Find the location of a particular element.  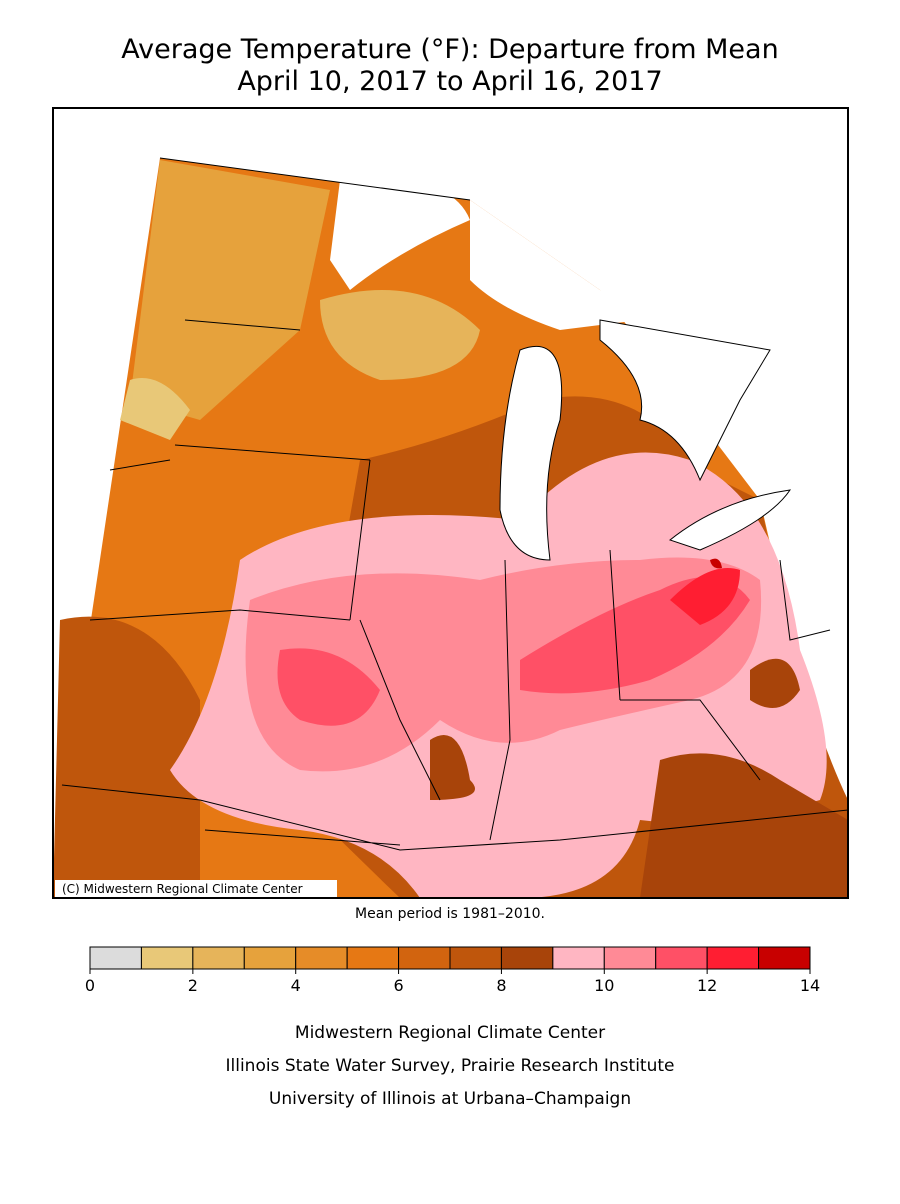

legend-tick-label: 0 is located at coordinates (90, 985).